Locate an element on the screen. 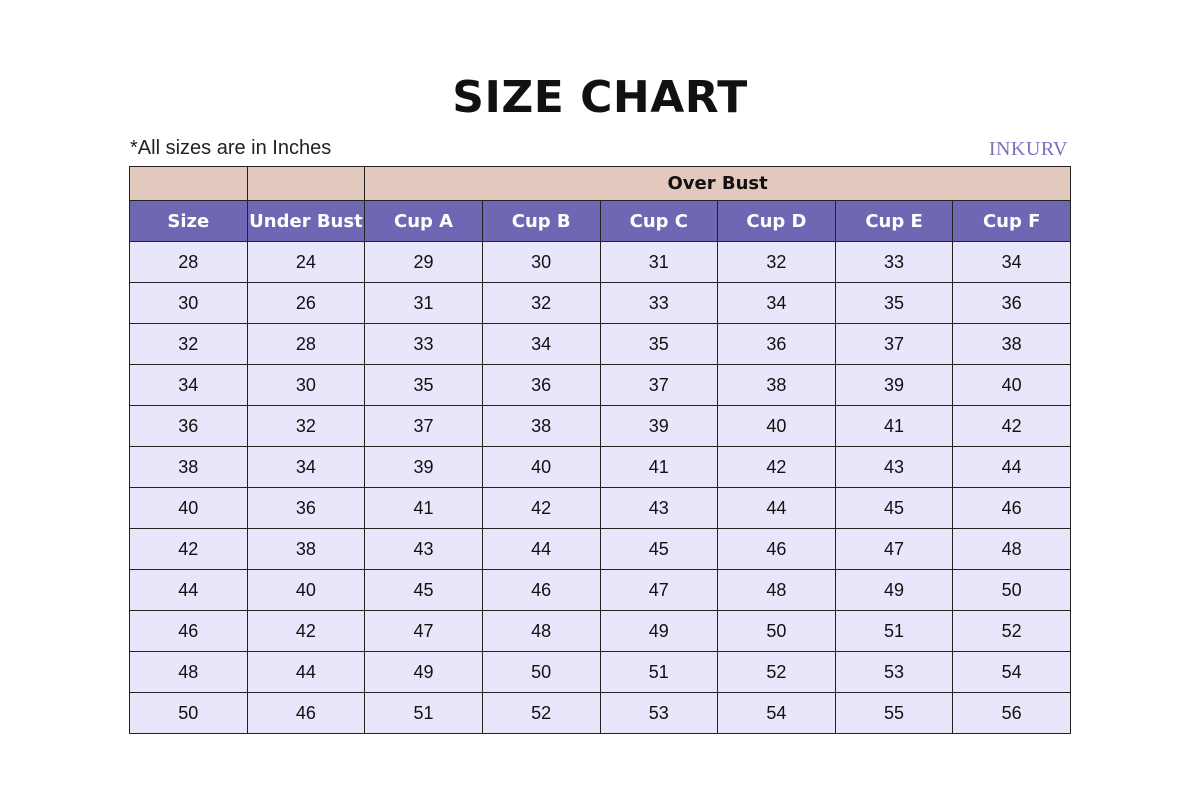 The width and height of the screenshot is (1200, 800). table-row: 42 38 43 44 45 46 47 48 is located at coordinates (600, 549).